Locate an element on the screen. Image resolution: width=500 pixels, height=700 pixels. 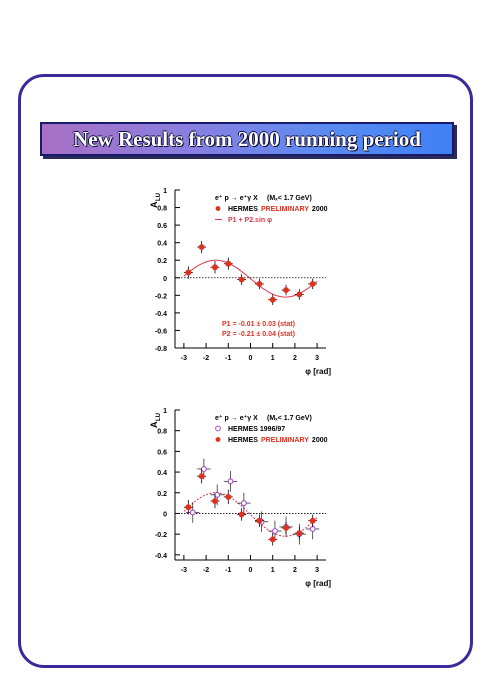
y-tick-label: -0.6 is located at coordinates (161, 331).